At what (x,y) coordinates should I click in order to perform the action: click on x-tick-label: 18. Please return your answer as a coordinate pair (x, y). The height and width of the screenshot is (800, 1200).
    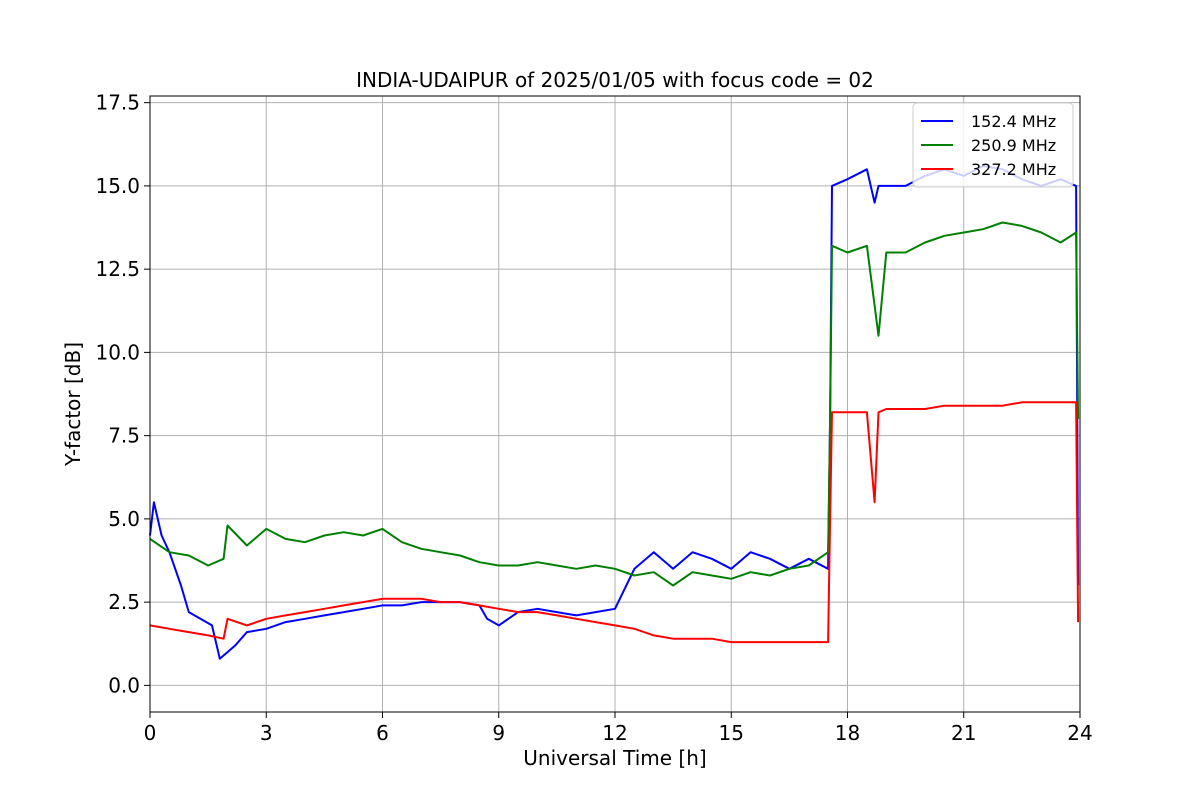
    Looking at the image, I should click on (847, 733).